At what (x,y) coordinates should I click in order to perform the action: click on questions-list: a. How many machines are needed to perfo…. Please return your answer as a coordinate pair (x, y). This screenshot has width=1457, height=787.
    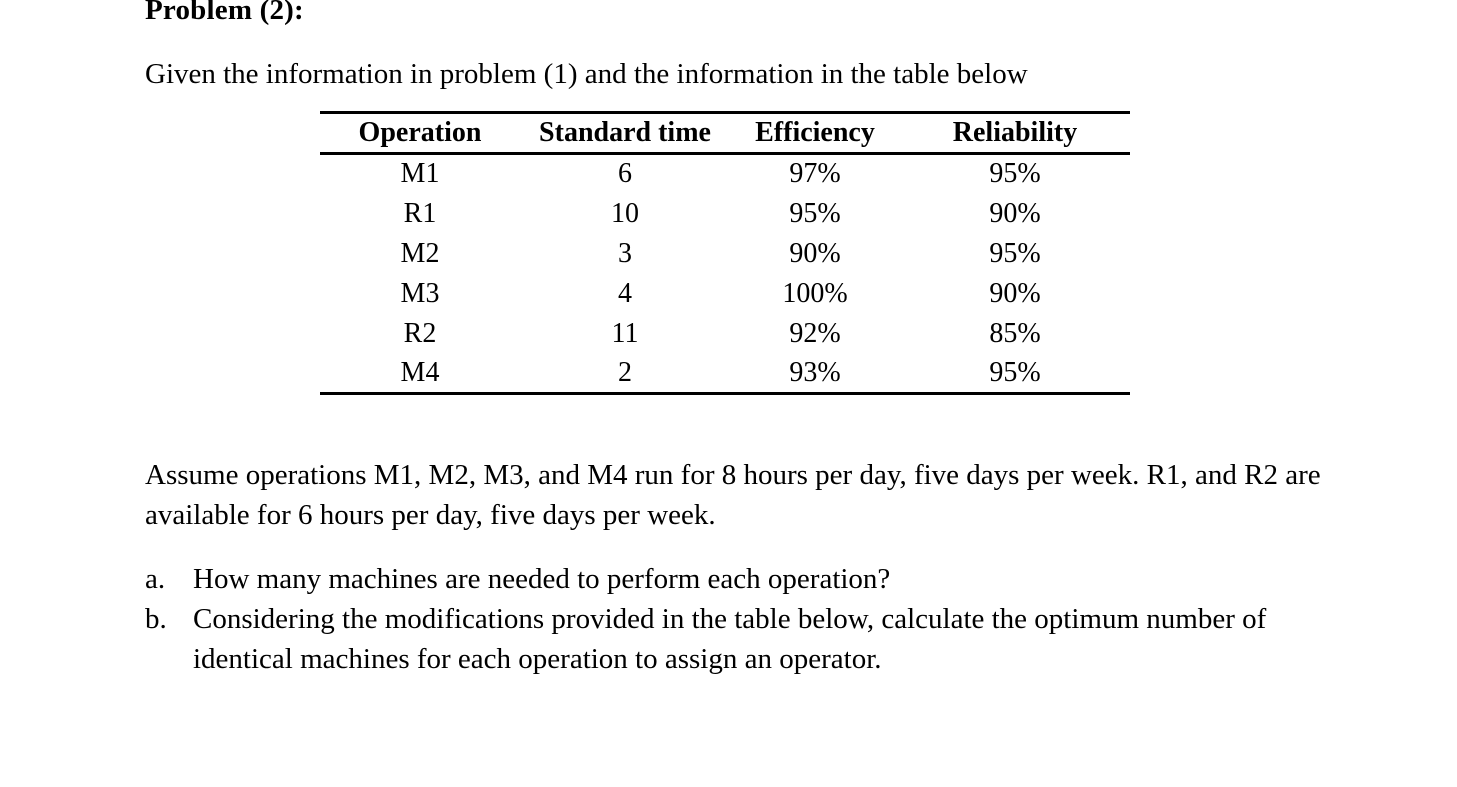
    Looking at the image, I should click on (752, 619).